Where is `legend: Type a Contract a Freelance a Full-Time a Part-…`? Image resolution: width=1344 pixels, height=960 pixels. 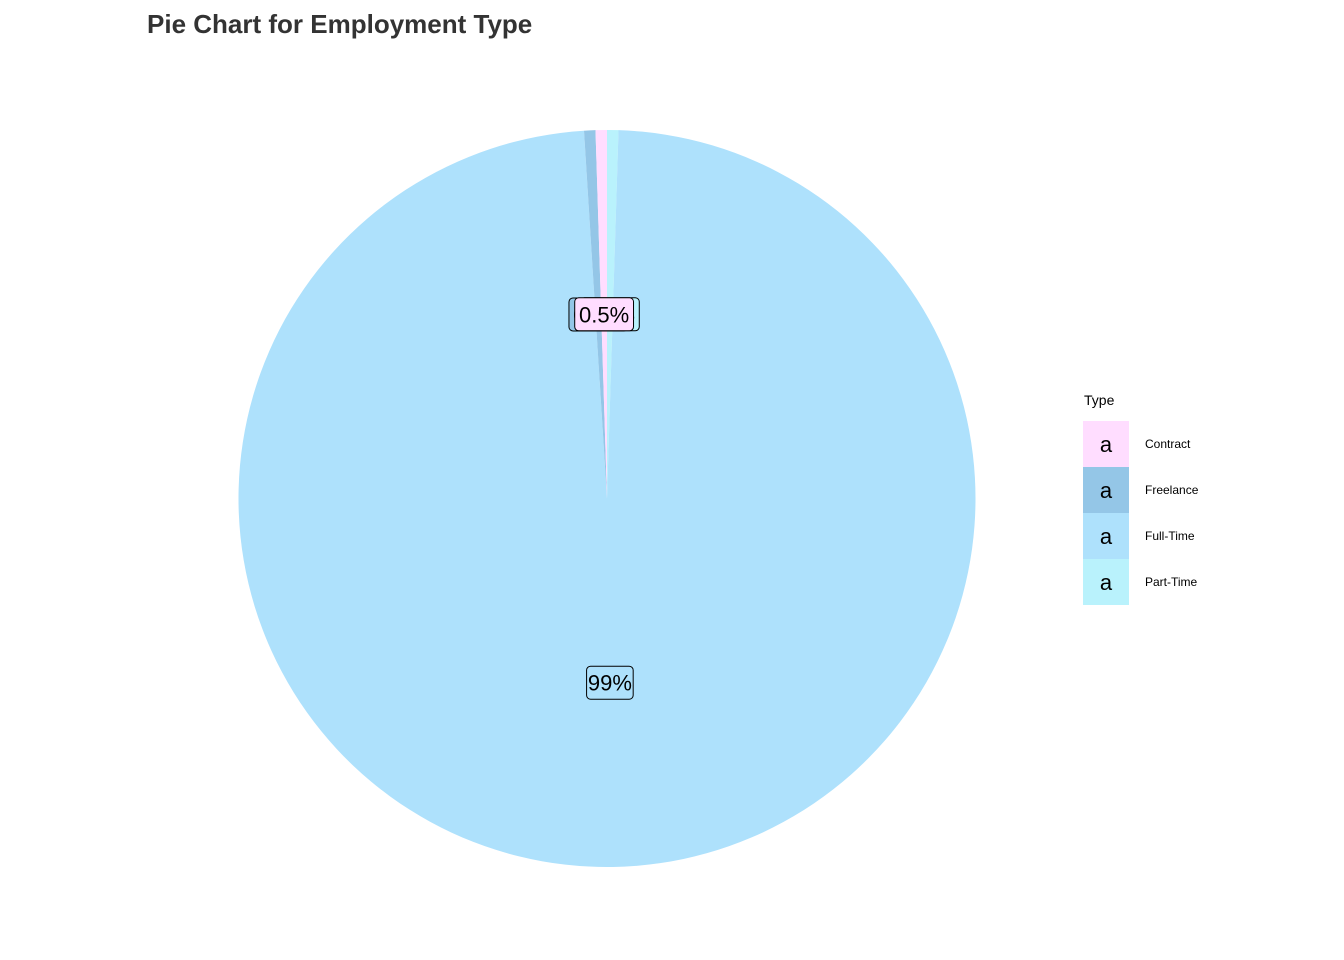
legend: Type a Contract a Freelance a Full-Time a Part-… is located at coordinates (1141, 498).